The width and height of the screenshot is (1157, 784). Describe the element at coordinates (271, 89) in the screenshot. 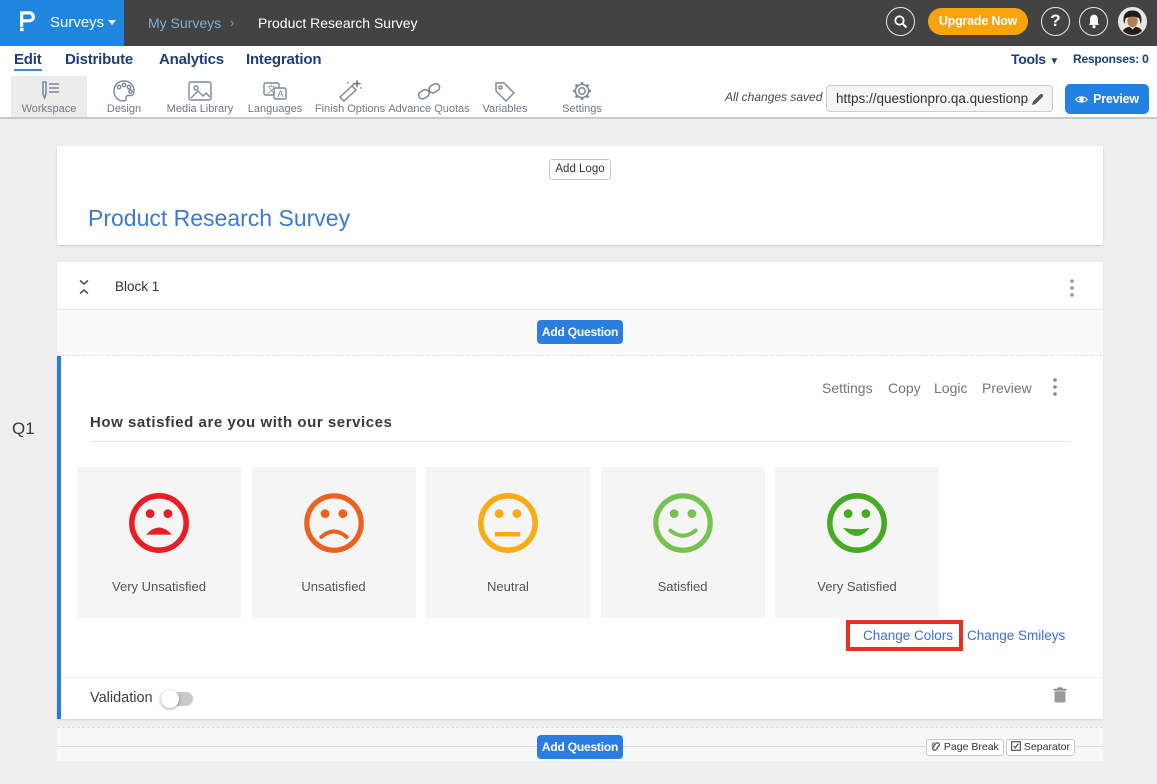

I see `svg-text: 文` at that location.